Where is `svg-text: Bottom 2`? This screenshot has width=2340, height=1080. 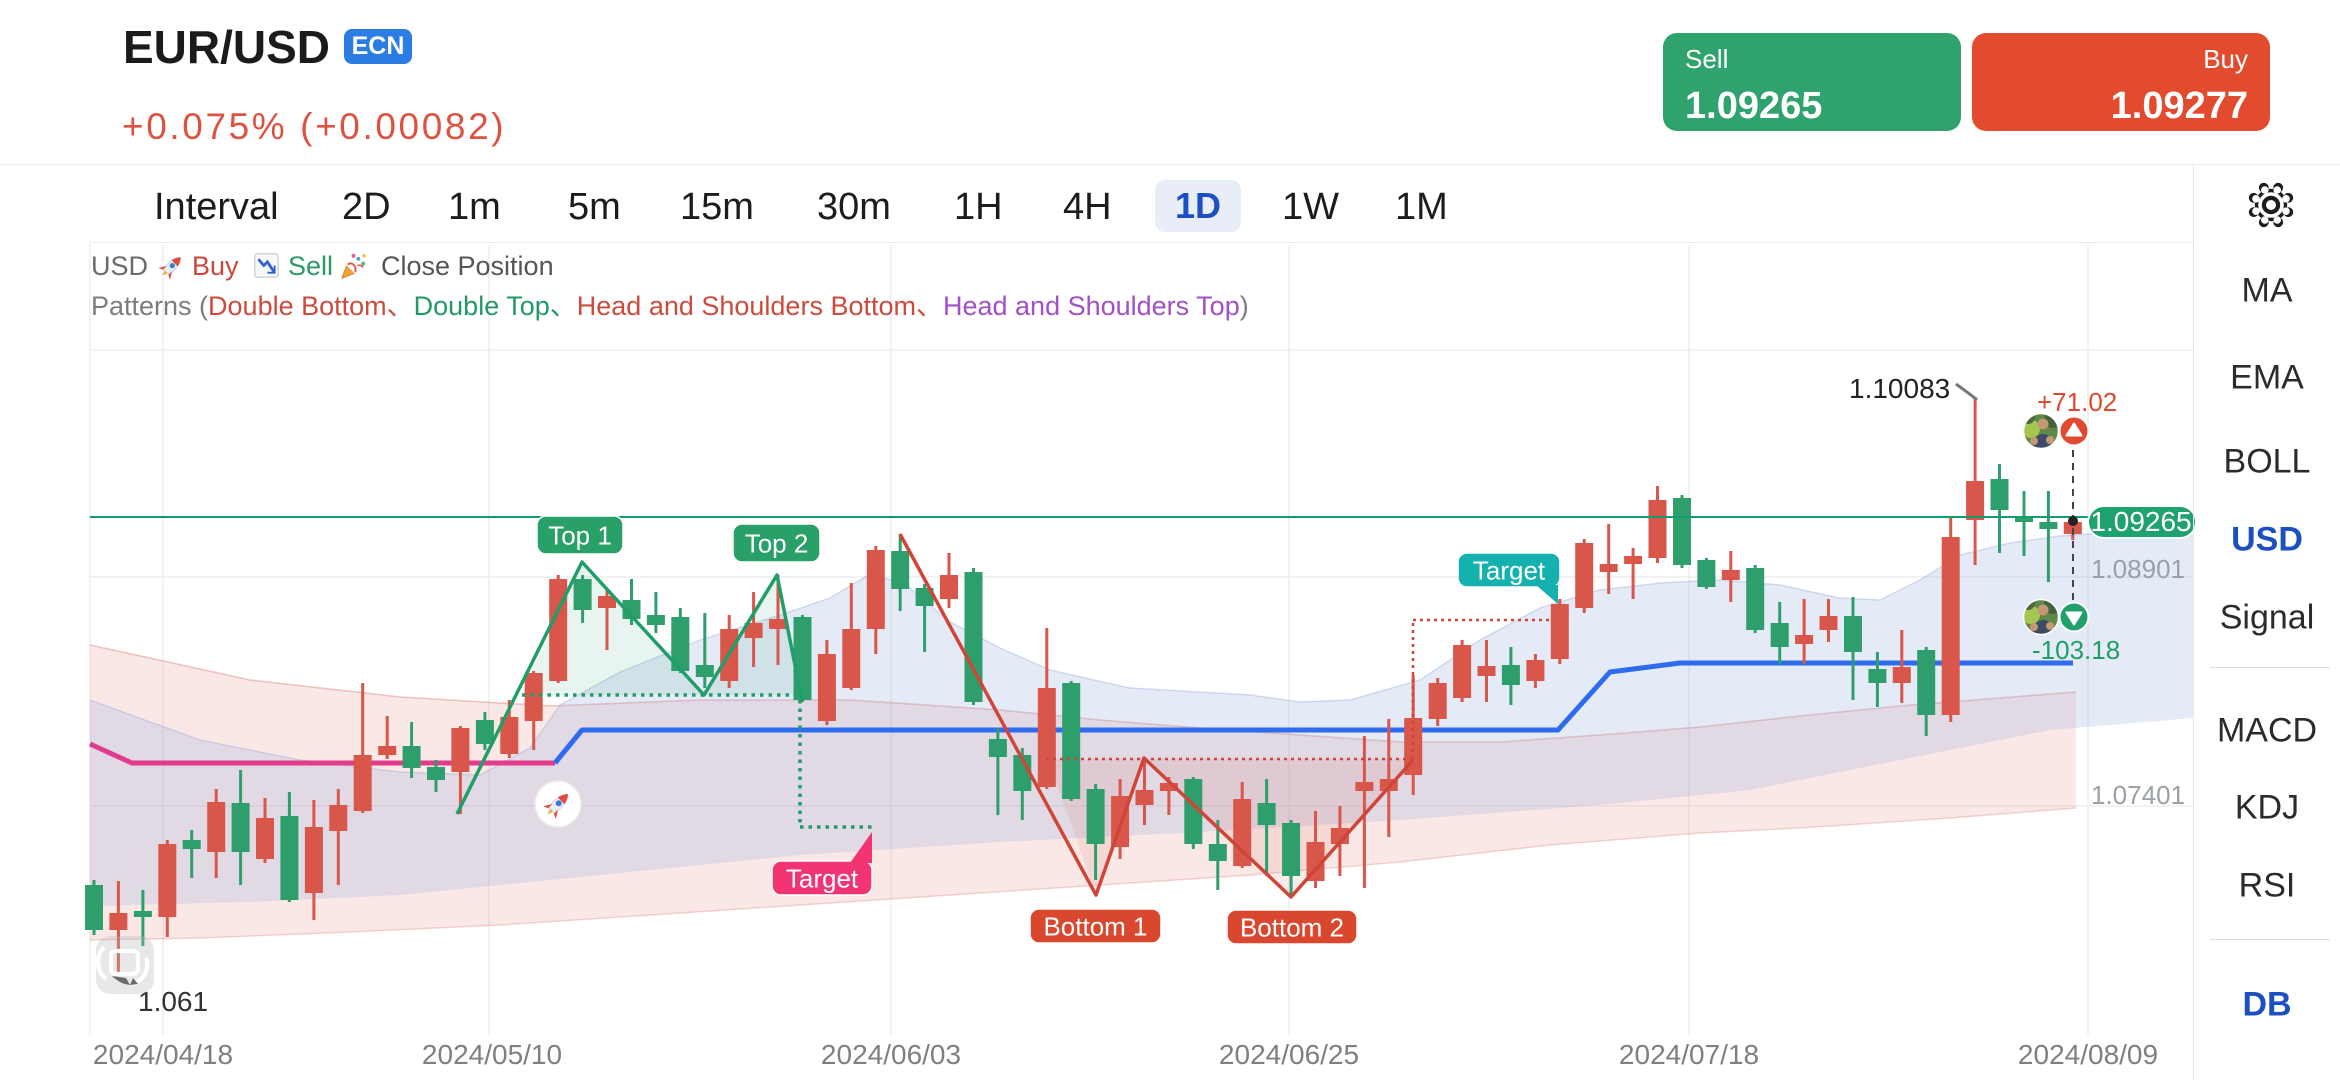
svg-text: Bottom 2 is located at coordinates (1292, 927).